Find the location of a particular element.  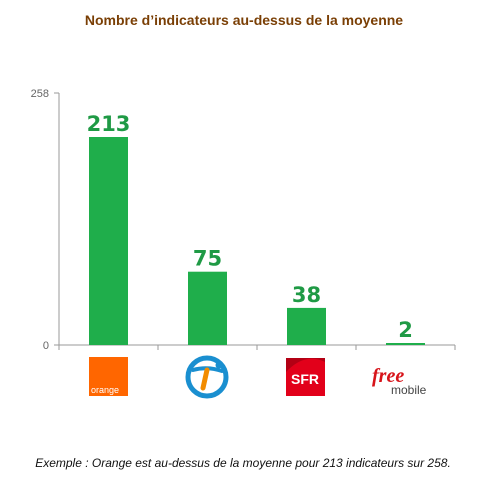

bar-bouygues is located at coordinates (207, 308).